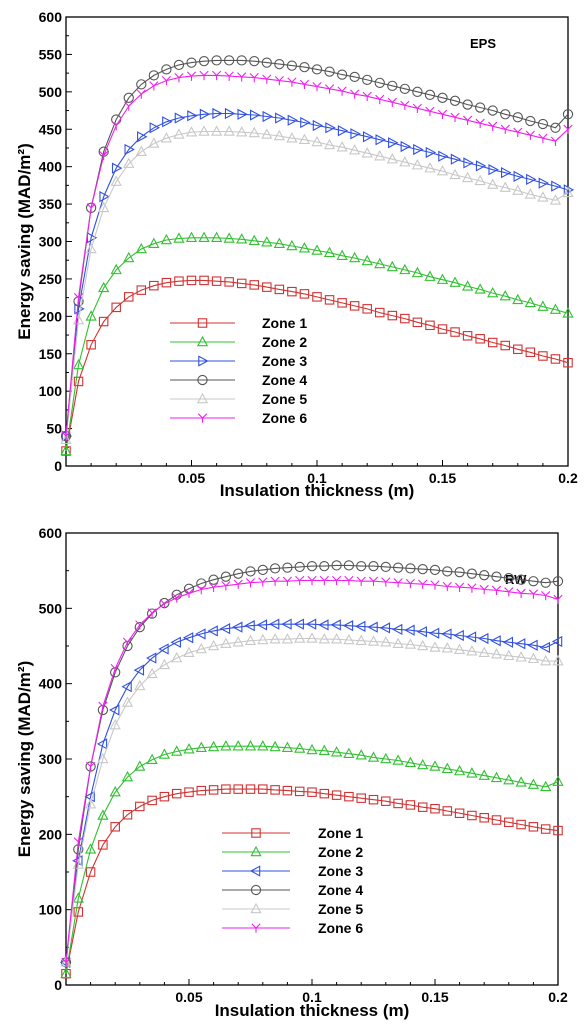  What do you see at coordinates (58, 466) in the screenshot?
I see `y-tick-label: 0` at bounding box center [58, 466].